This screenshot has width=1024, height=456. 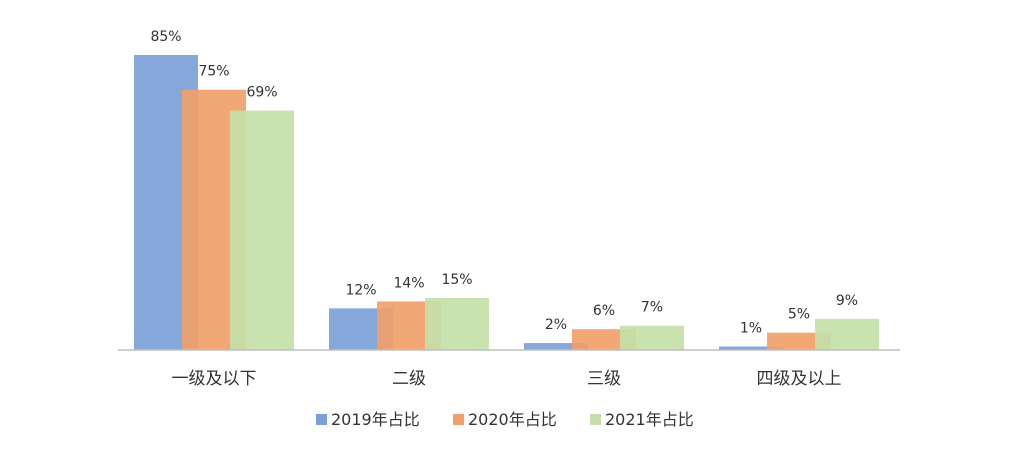 I want to click on data-label: 69%, so click(x=261, y=93).